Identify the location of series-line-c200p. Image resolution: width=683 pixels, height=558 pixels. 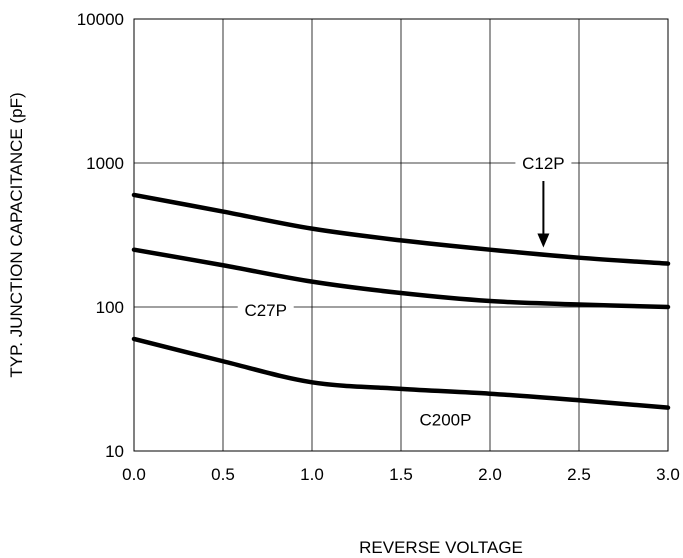
(401, 373).